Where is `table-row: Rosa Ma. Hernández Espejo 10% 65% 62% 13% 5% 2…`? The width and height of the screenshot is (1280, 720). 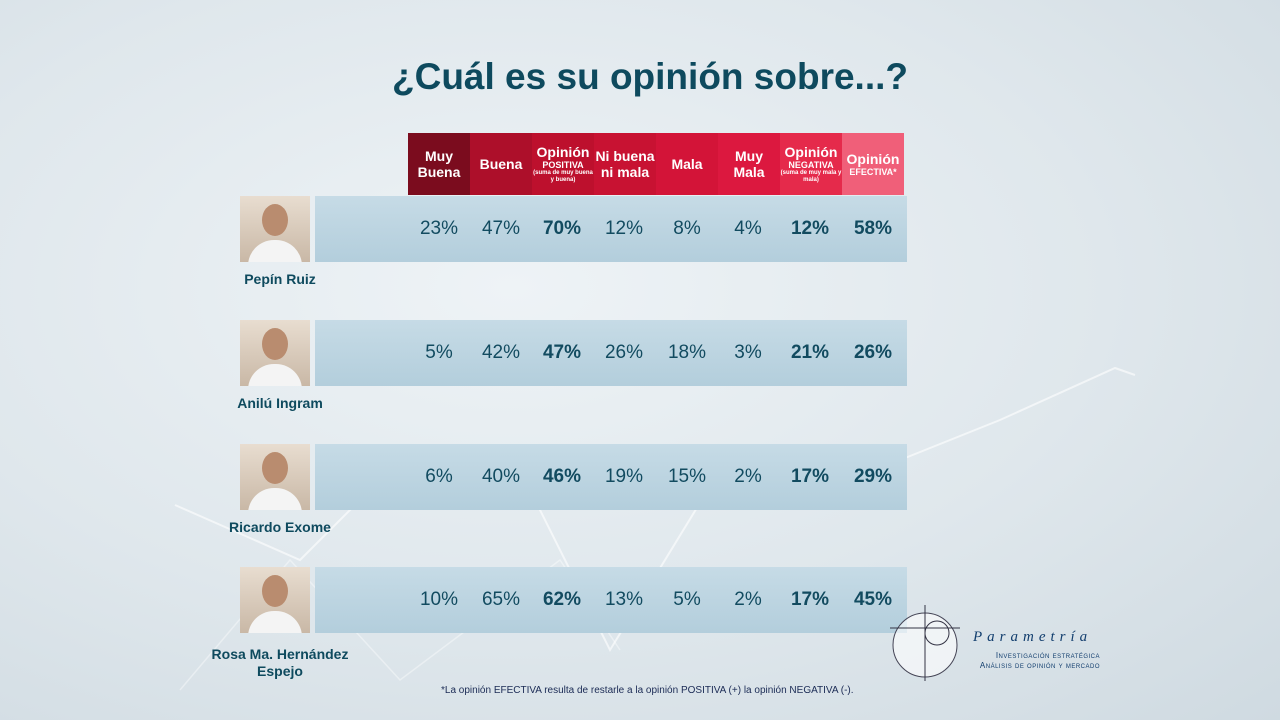 table-row: Rosa Ma. Hernández Espejo 10% 65% 62% 13% 5% 2… is located at coordinates (559, 623).